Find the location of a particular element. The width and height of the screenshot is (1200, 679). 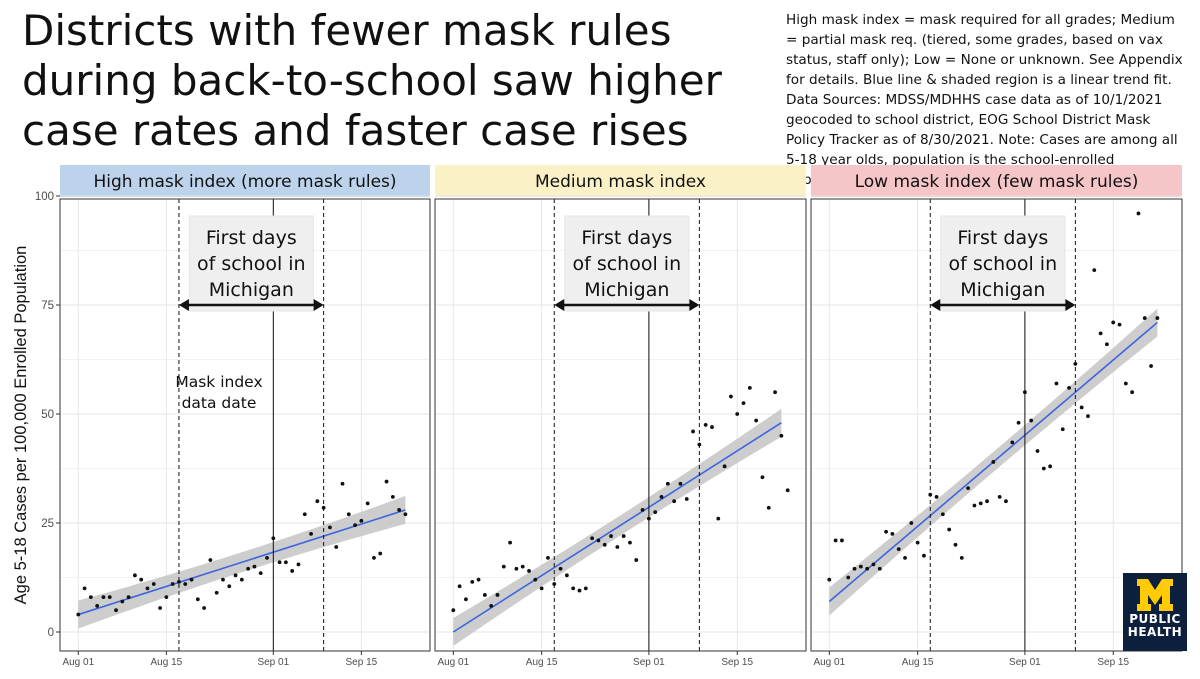

school-days-box is located at coordinates (627, 263).